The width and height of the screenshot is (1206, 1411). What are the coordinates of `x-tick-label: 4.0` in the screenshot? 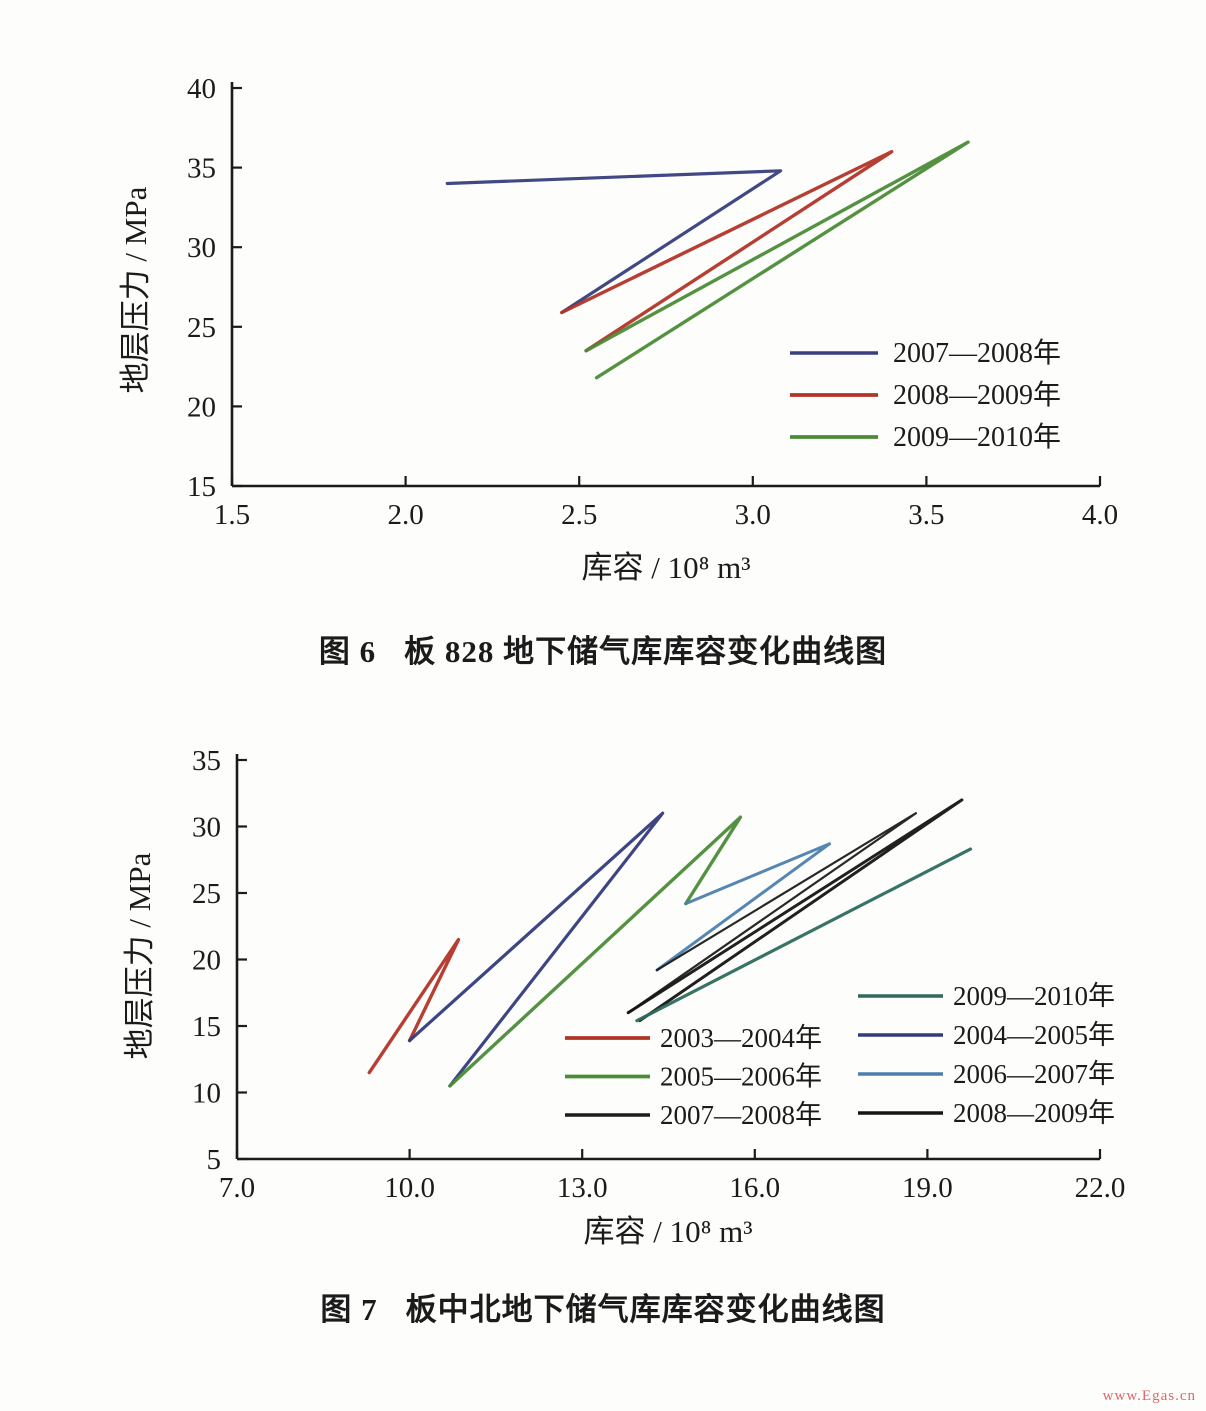 It's located at (1100, 515).